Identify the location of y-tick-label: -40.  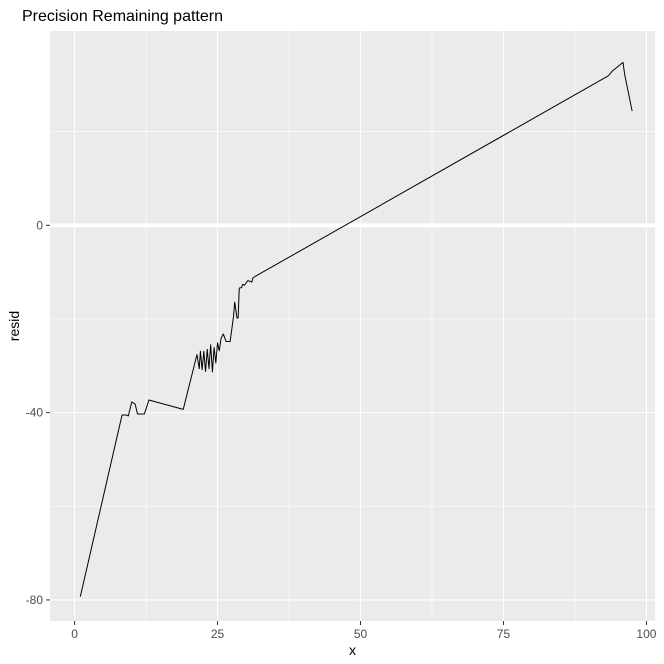
(35, 413).